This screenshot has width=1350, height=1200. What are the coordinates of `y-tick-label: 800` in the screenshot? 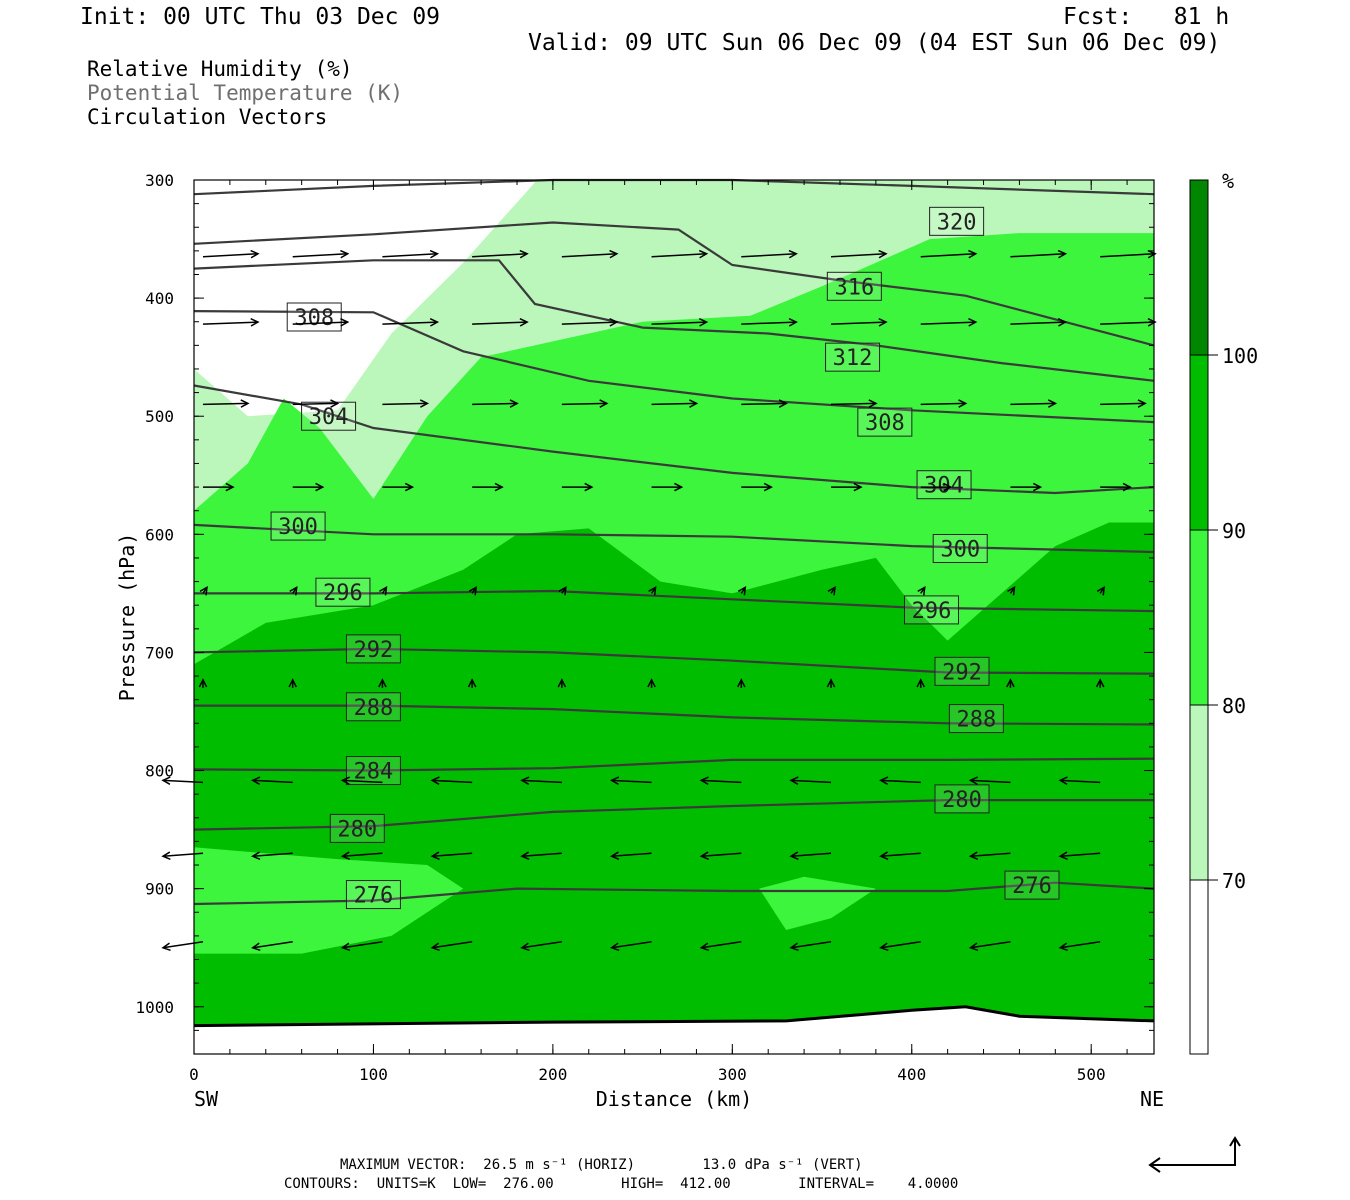 It's located at (159, 771).